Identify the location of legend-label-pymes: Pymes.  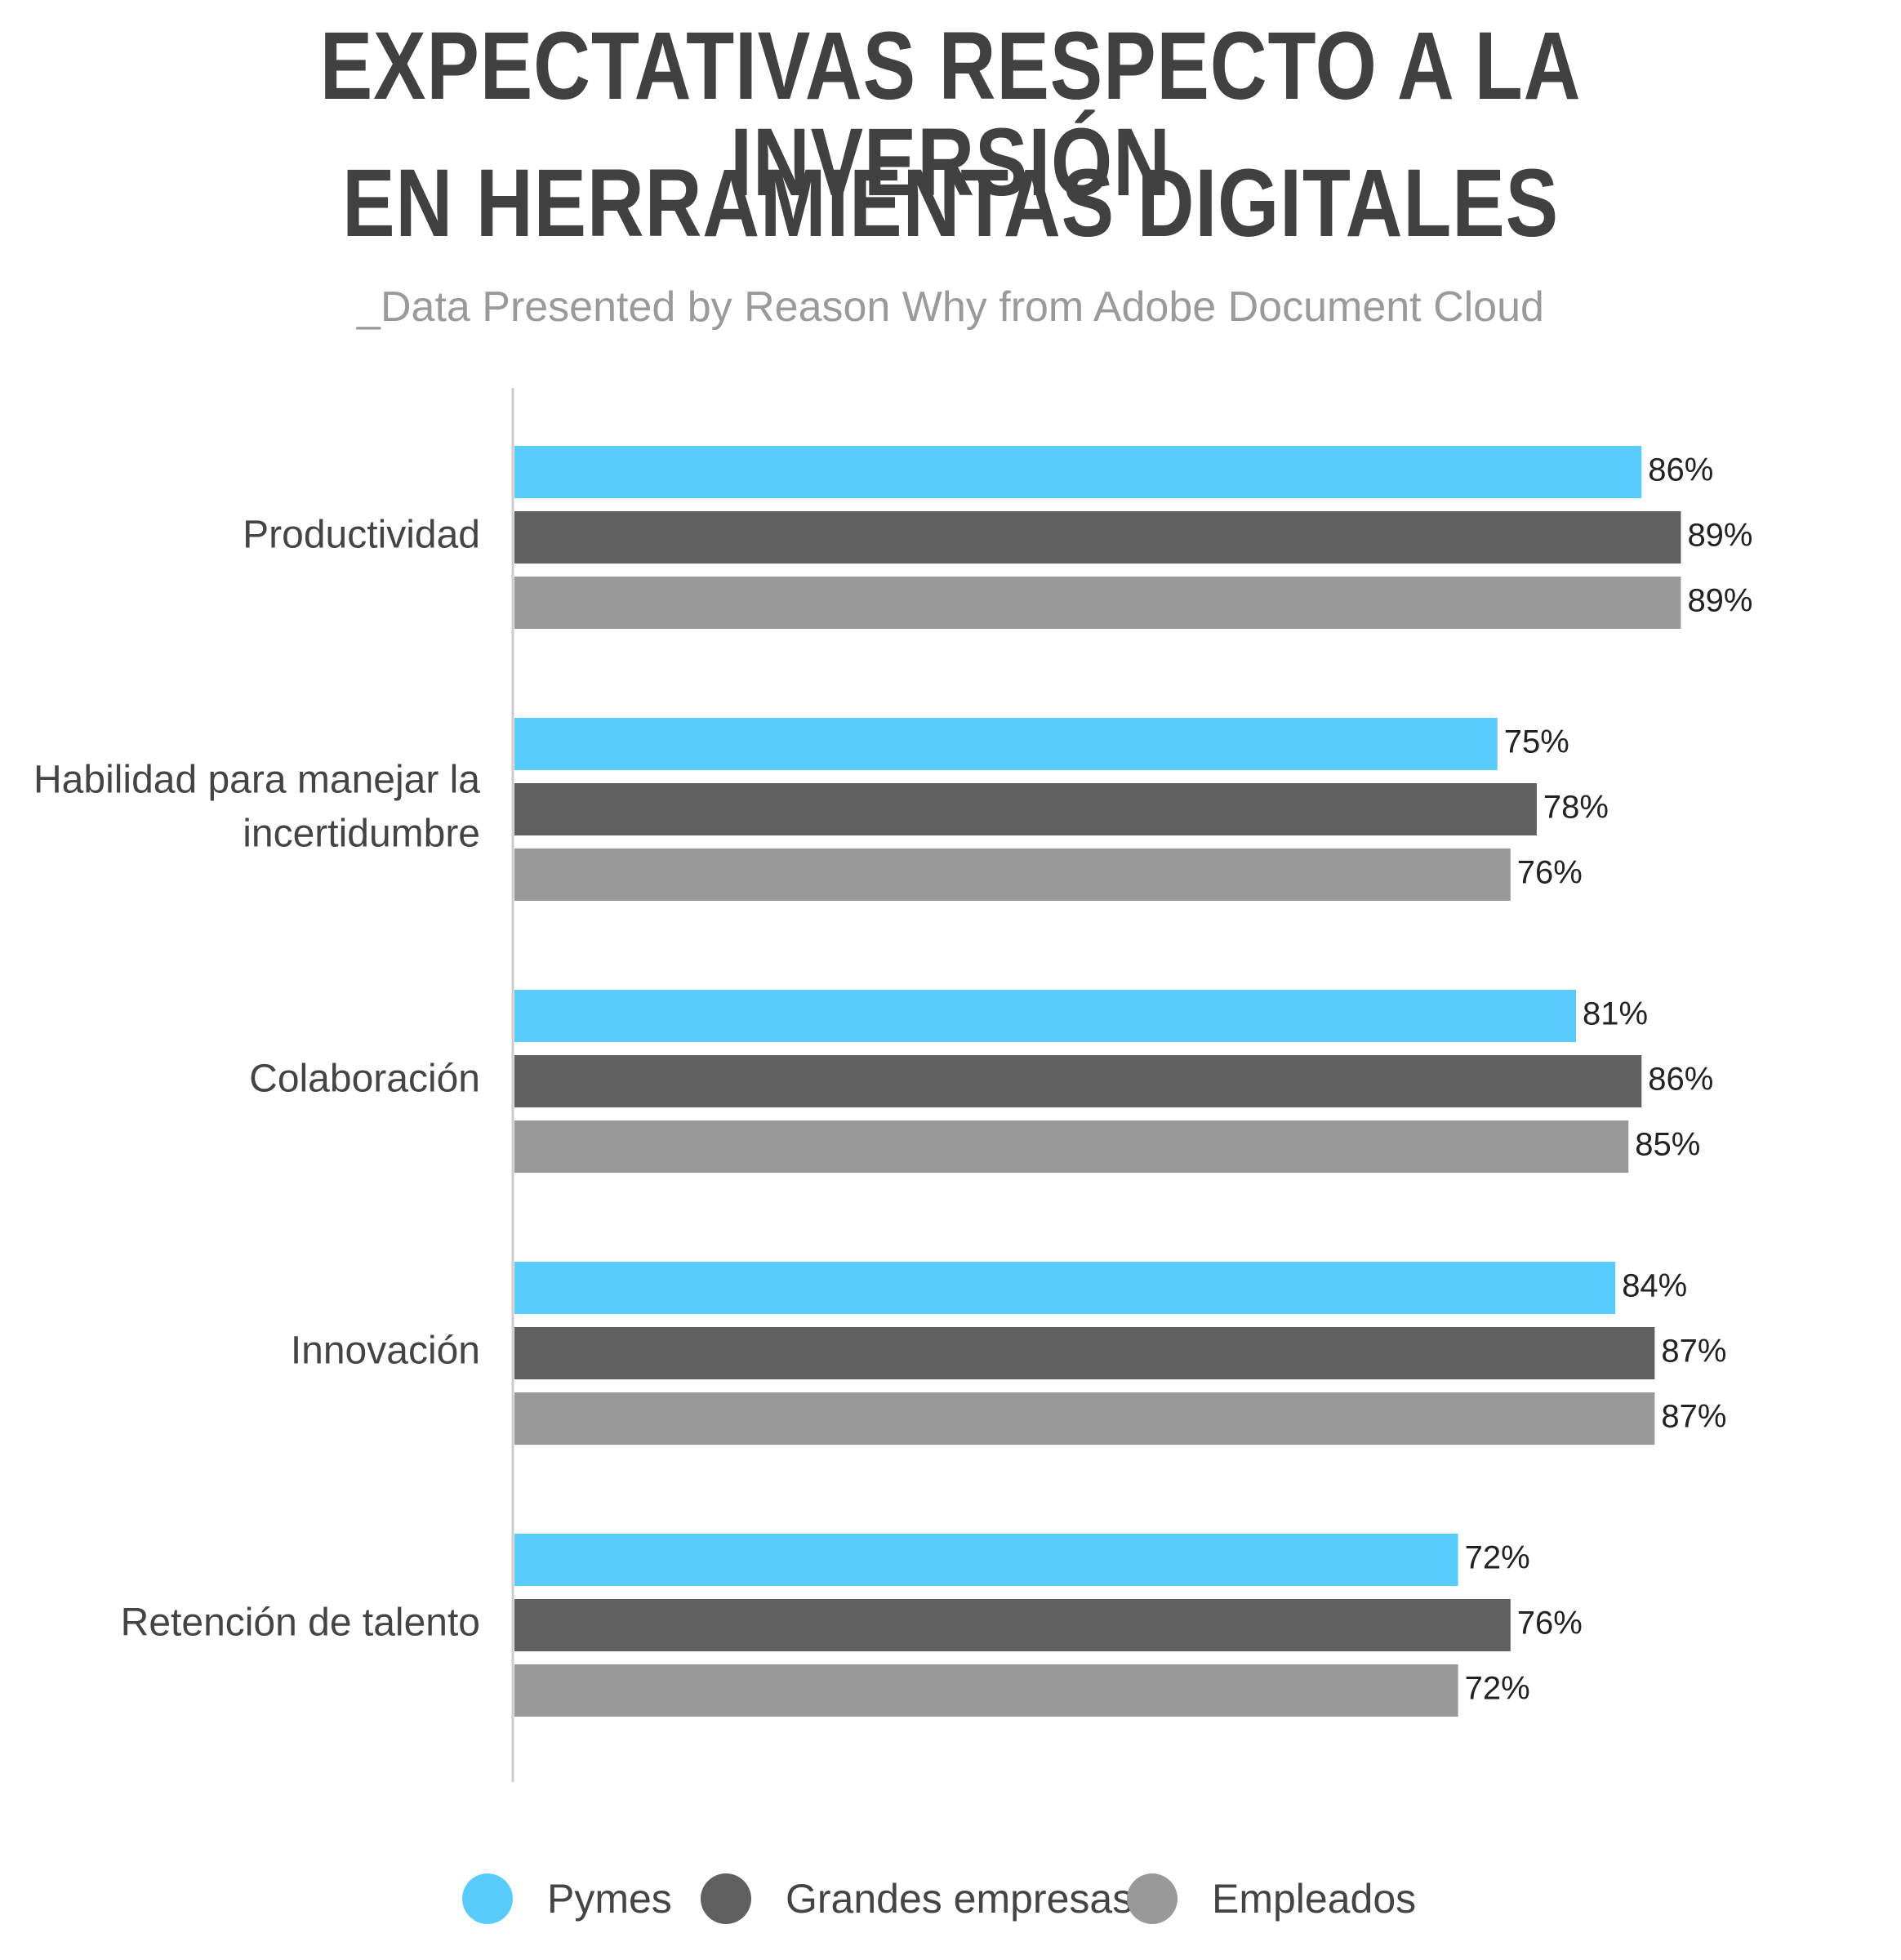
(609, 1899).